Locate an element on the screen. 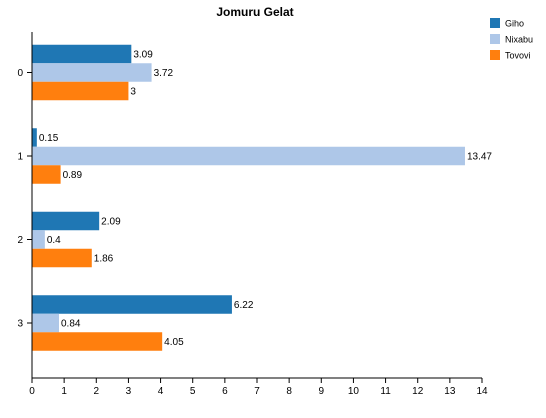  data-label-nixabu-2: 0.4 is located at coordinates (54, 240).